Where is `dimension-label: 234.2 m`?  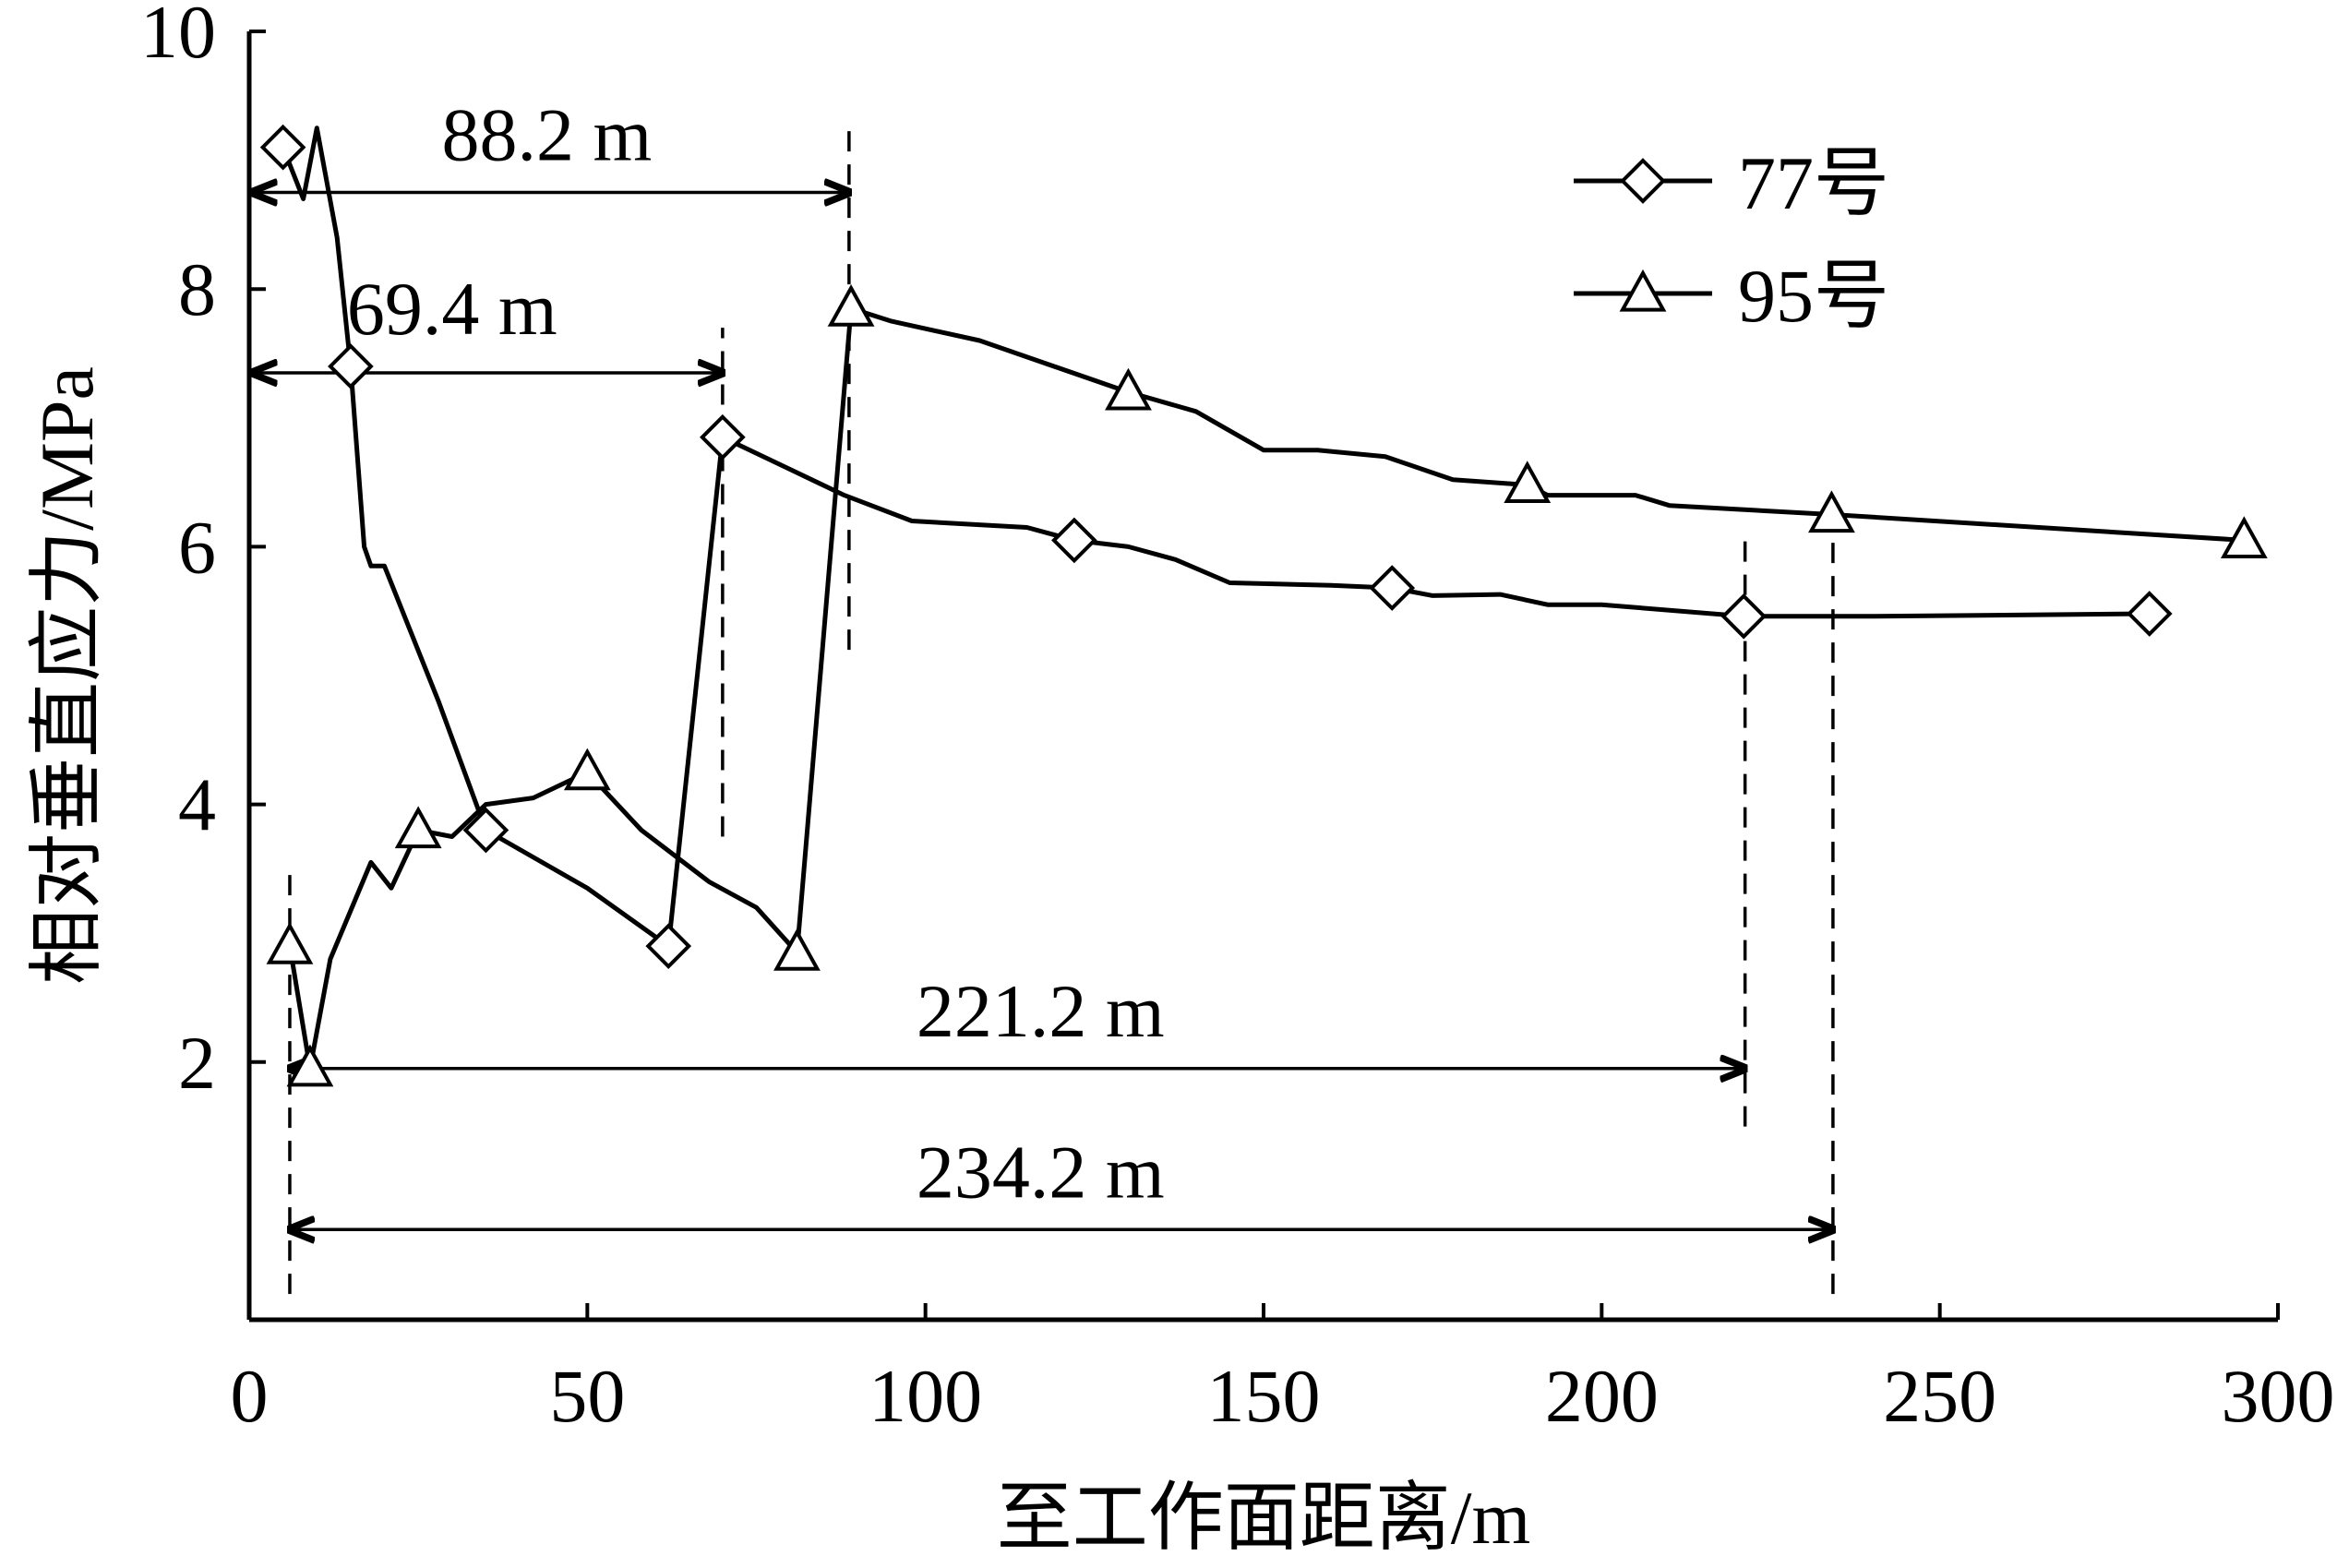 dimension-label: 234.2 m is located at coordinates (1041, 1172).